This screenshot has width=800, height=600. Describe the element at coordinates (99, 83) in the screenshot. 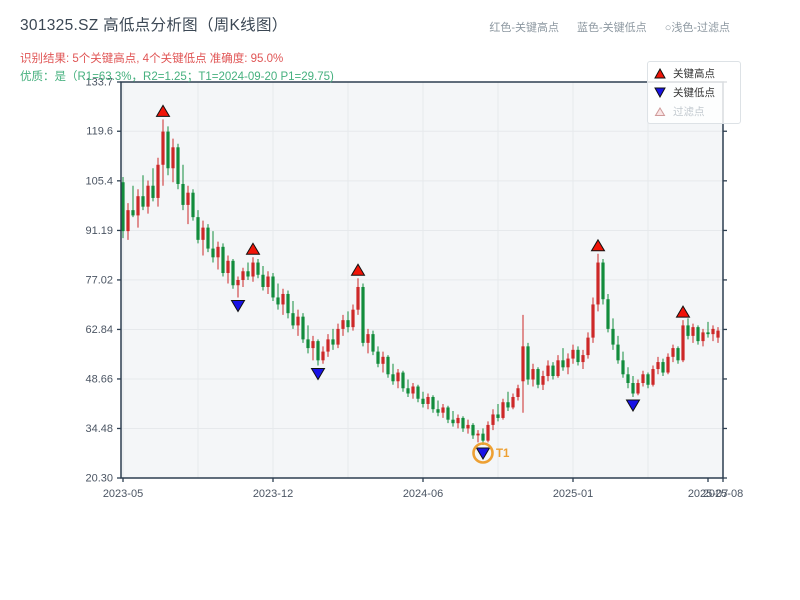

I see `y-tick-label: 133.7` at that location.